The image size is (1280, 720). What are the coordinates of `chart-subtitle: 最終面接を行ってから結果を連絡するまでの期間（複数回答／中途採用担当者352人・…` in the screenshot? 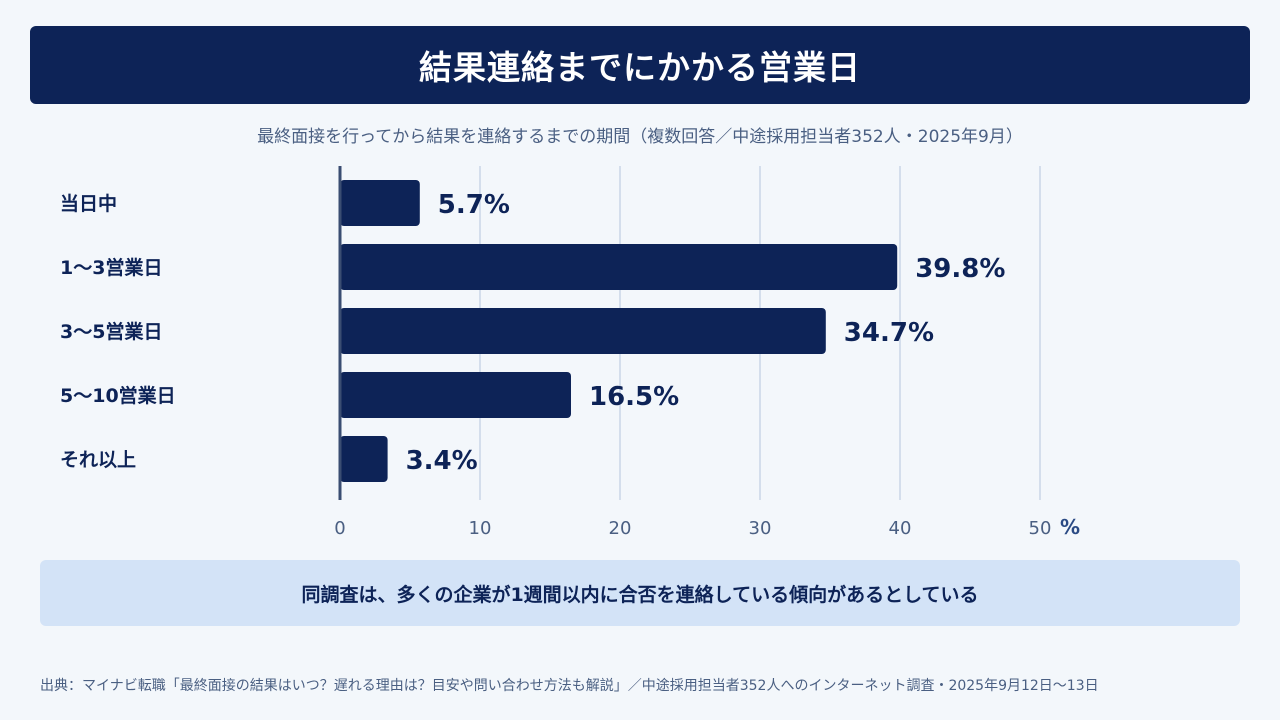 It's located at (640, 137).